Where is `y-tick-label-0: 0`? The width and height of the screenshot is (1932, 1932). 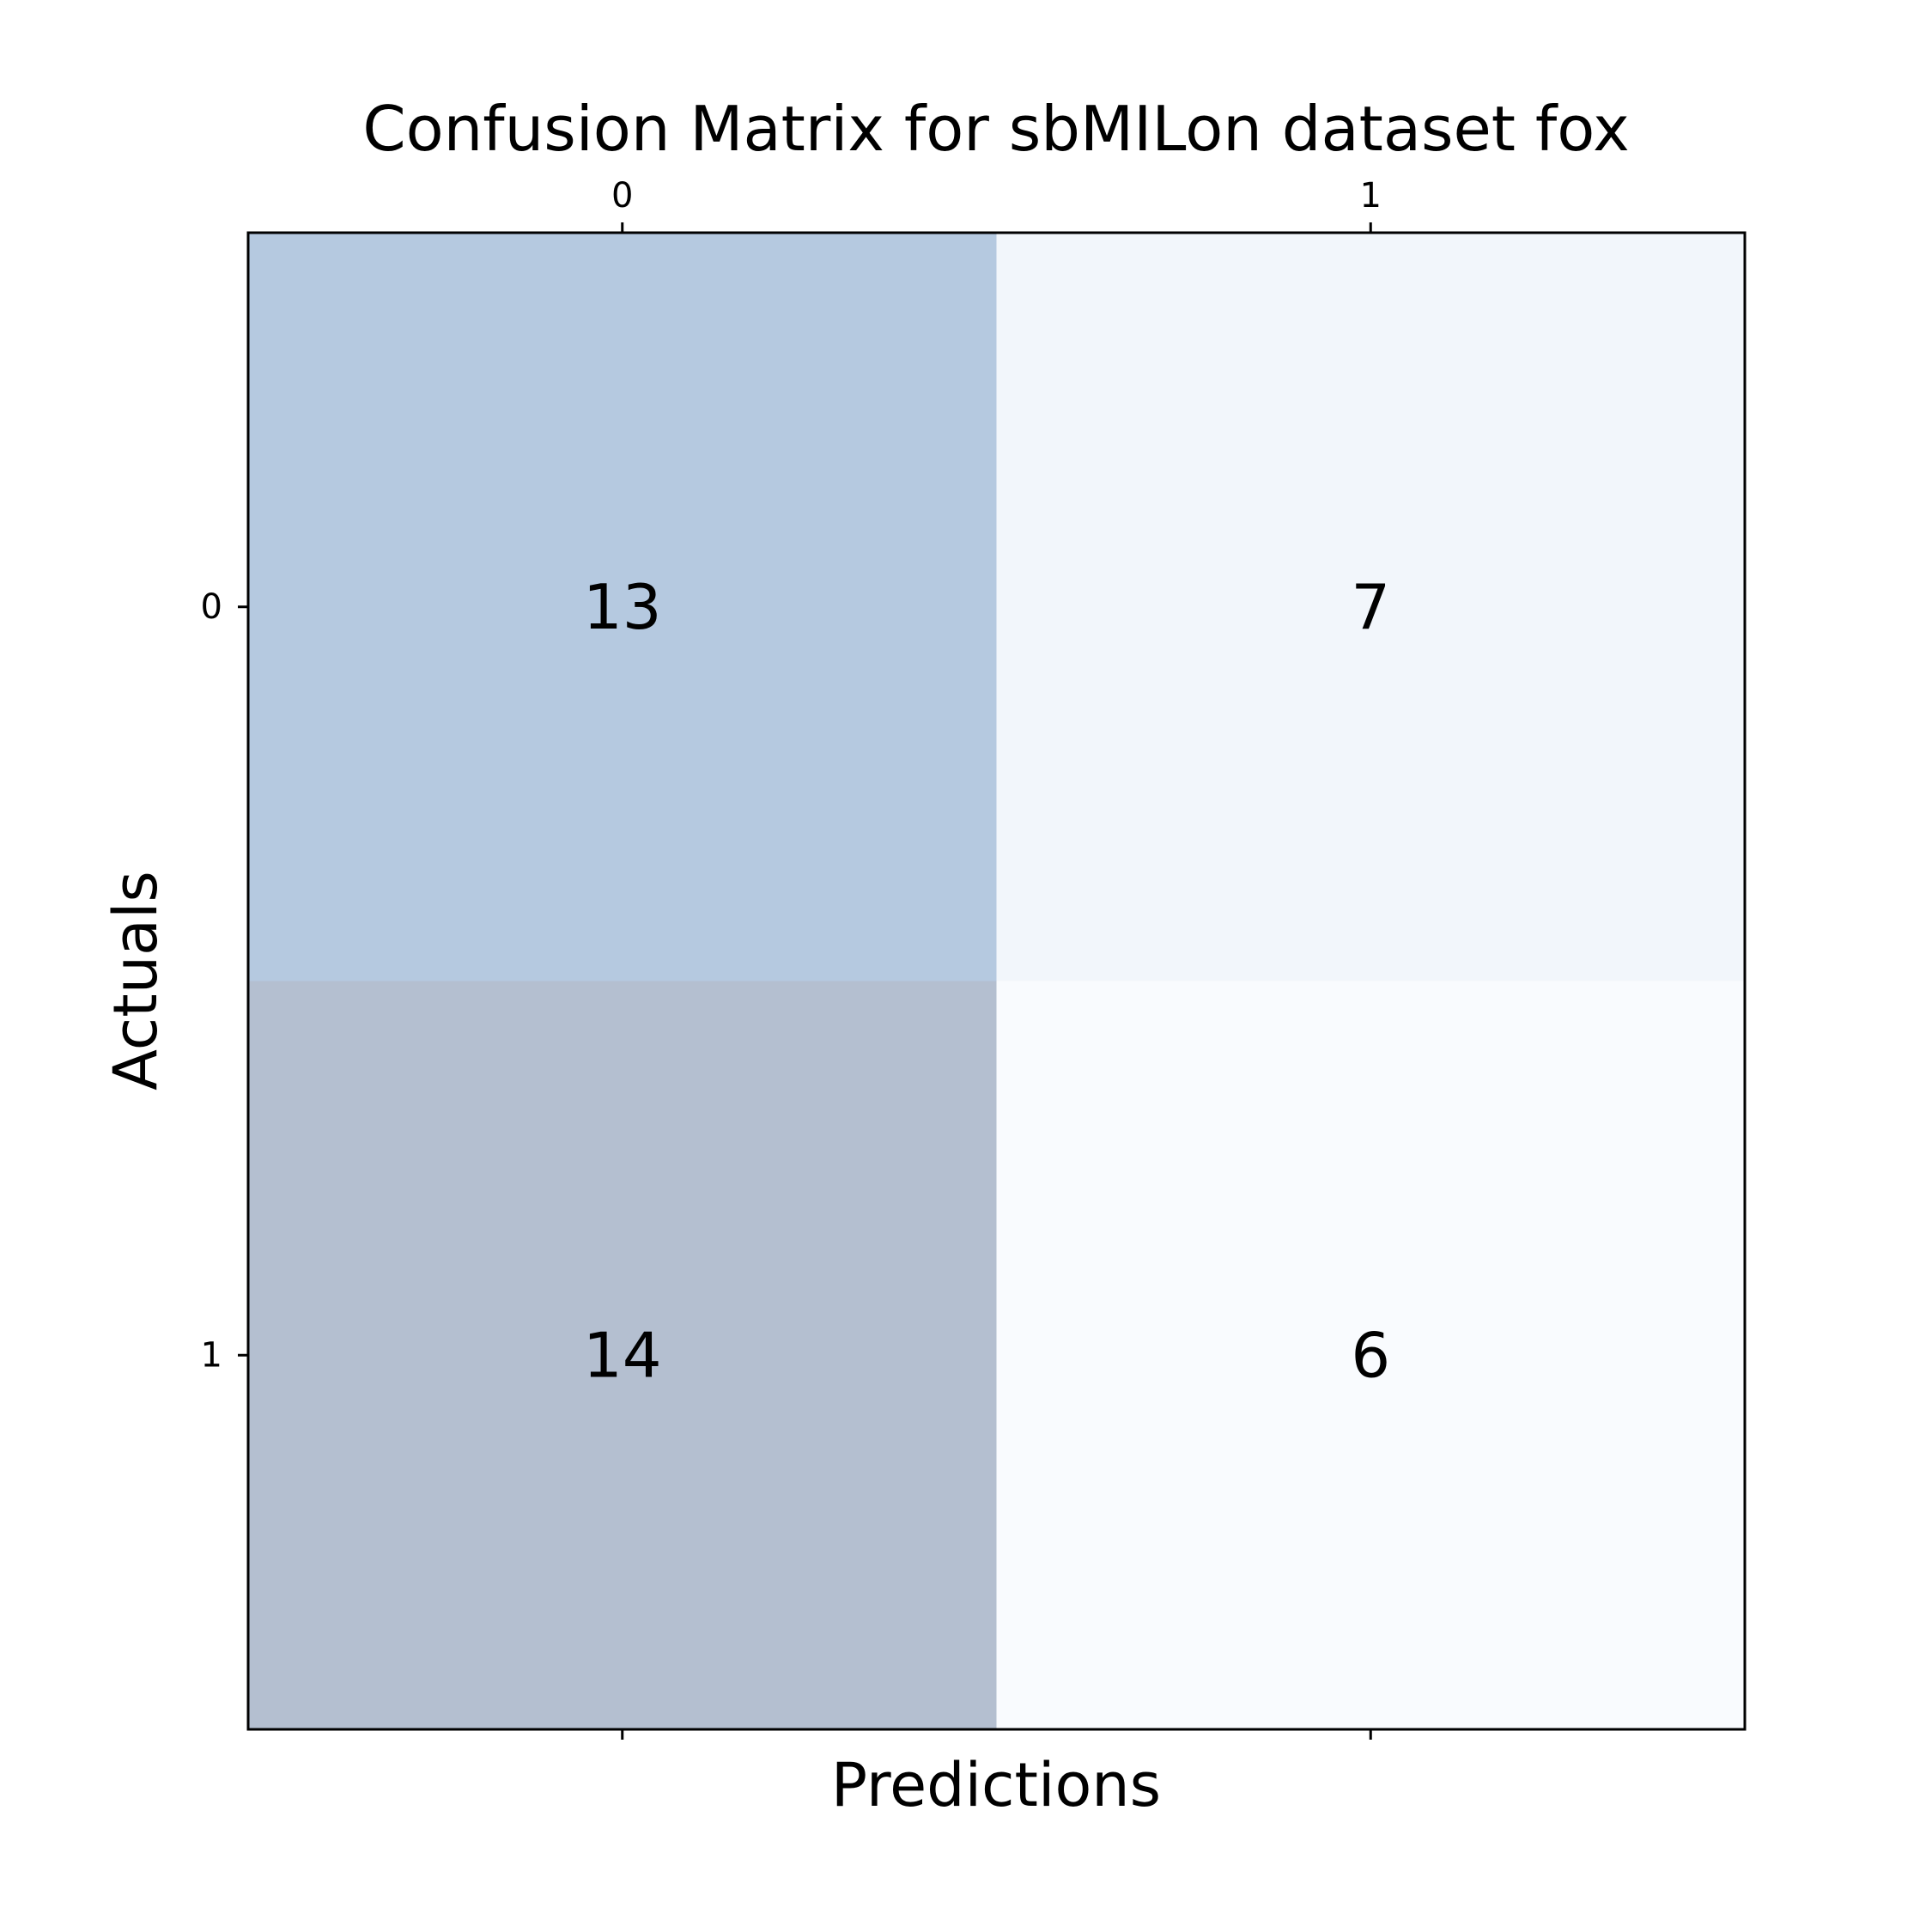 y-tick-label-0: 0 is located at coordinates (212, 607).